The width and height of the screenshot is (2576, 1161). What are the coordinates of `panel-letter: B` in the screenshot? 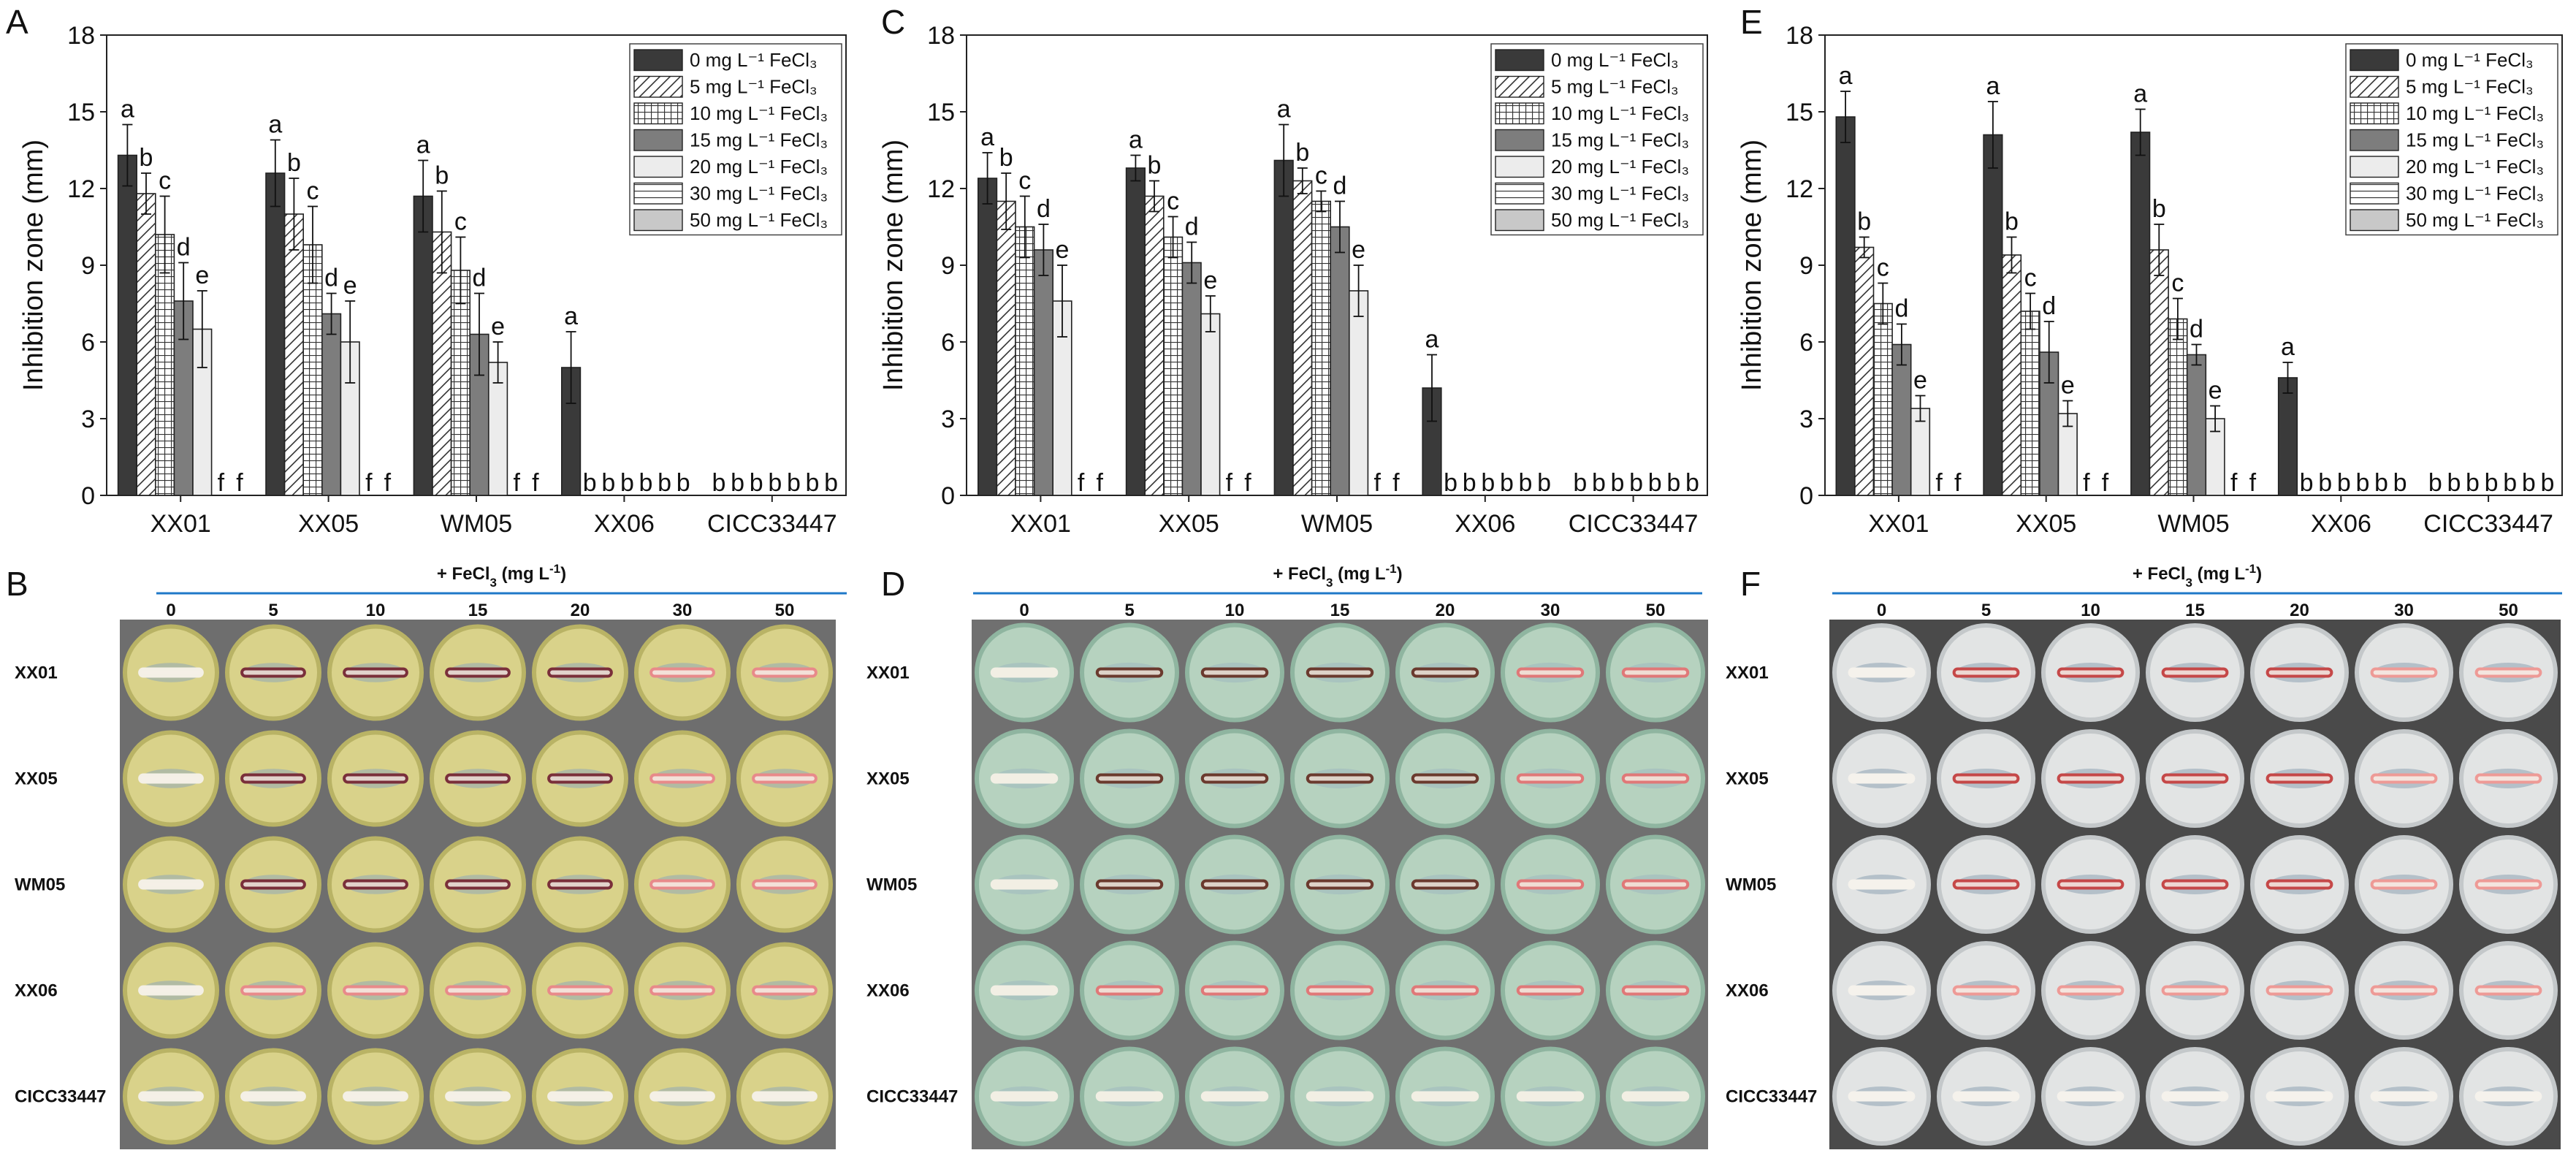 It's located at (17, 584).